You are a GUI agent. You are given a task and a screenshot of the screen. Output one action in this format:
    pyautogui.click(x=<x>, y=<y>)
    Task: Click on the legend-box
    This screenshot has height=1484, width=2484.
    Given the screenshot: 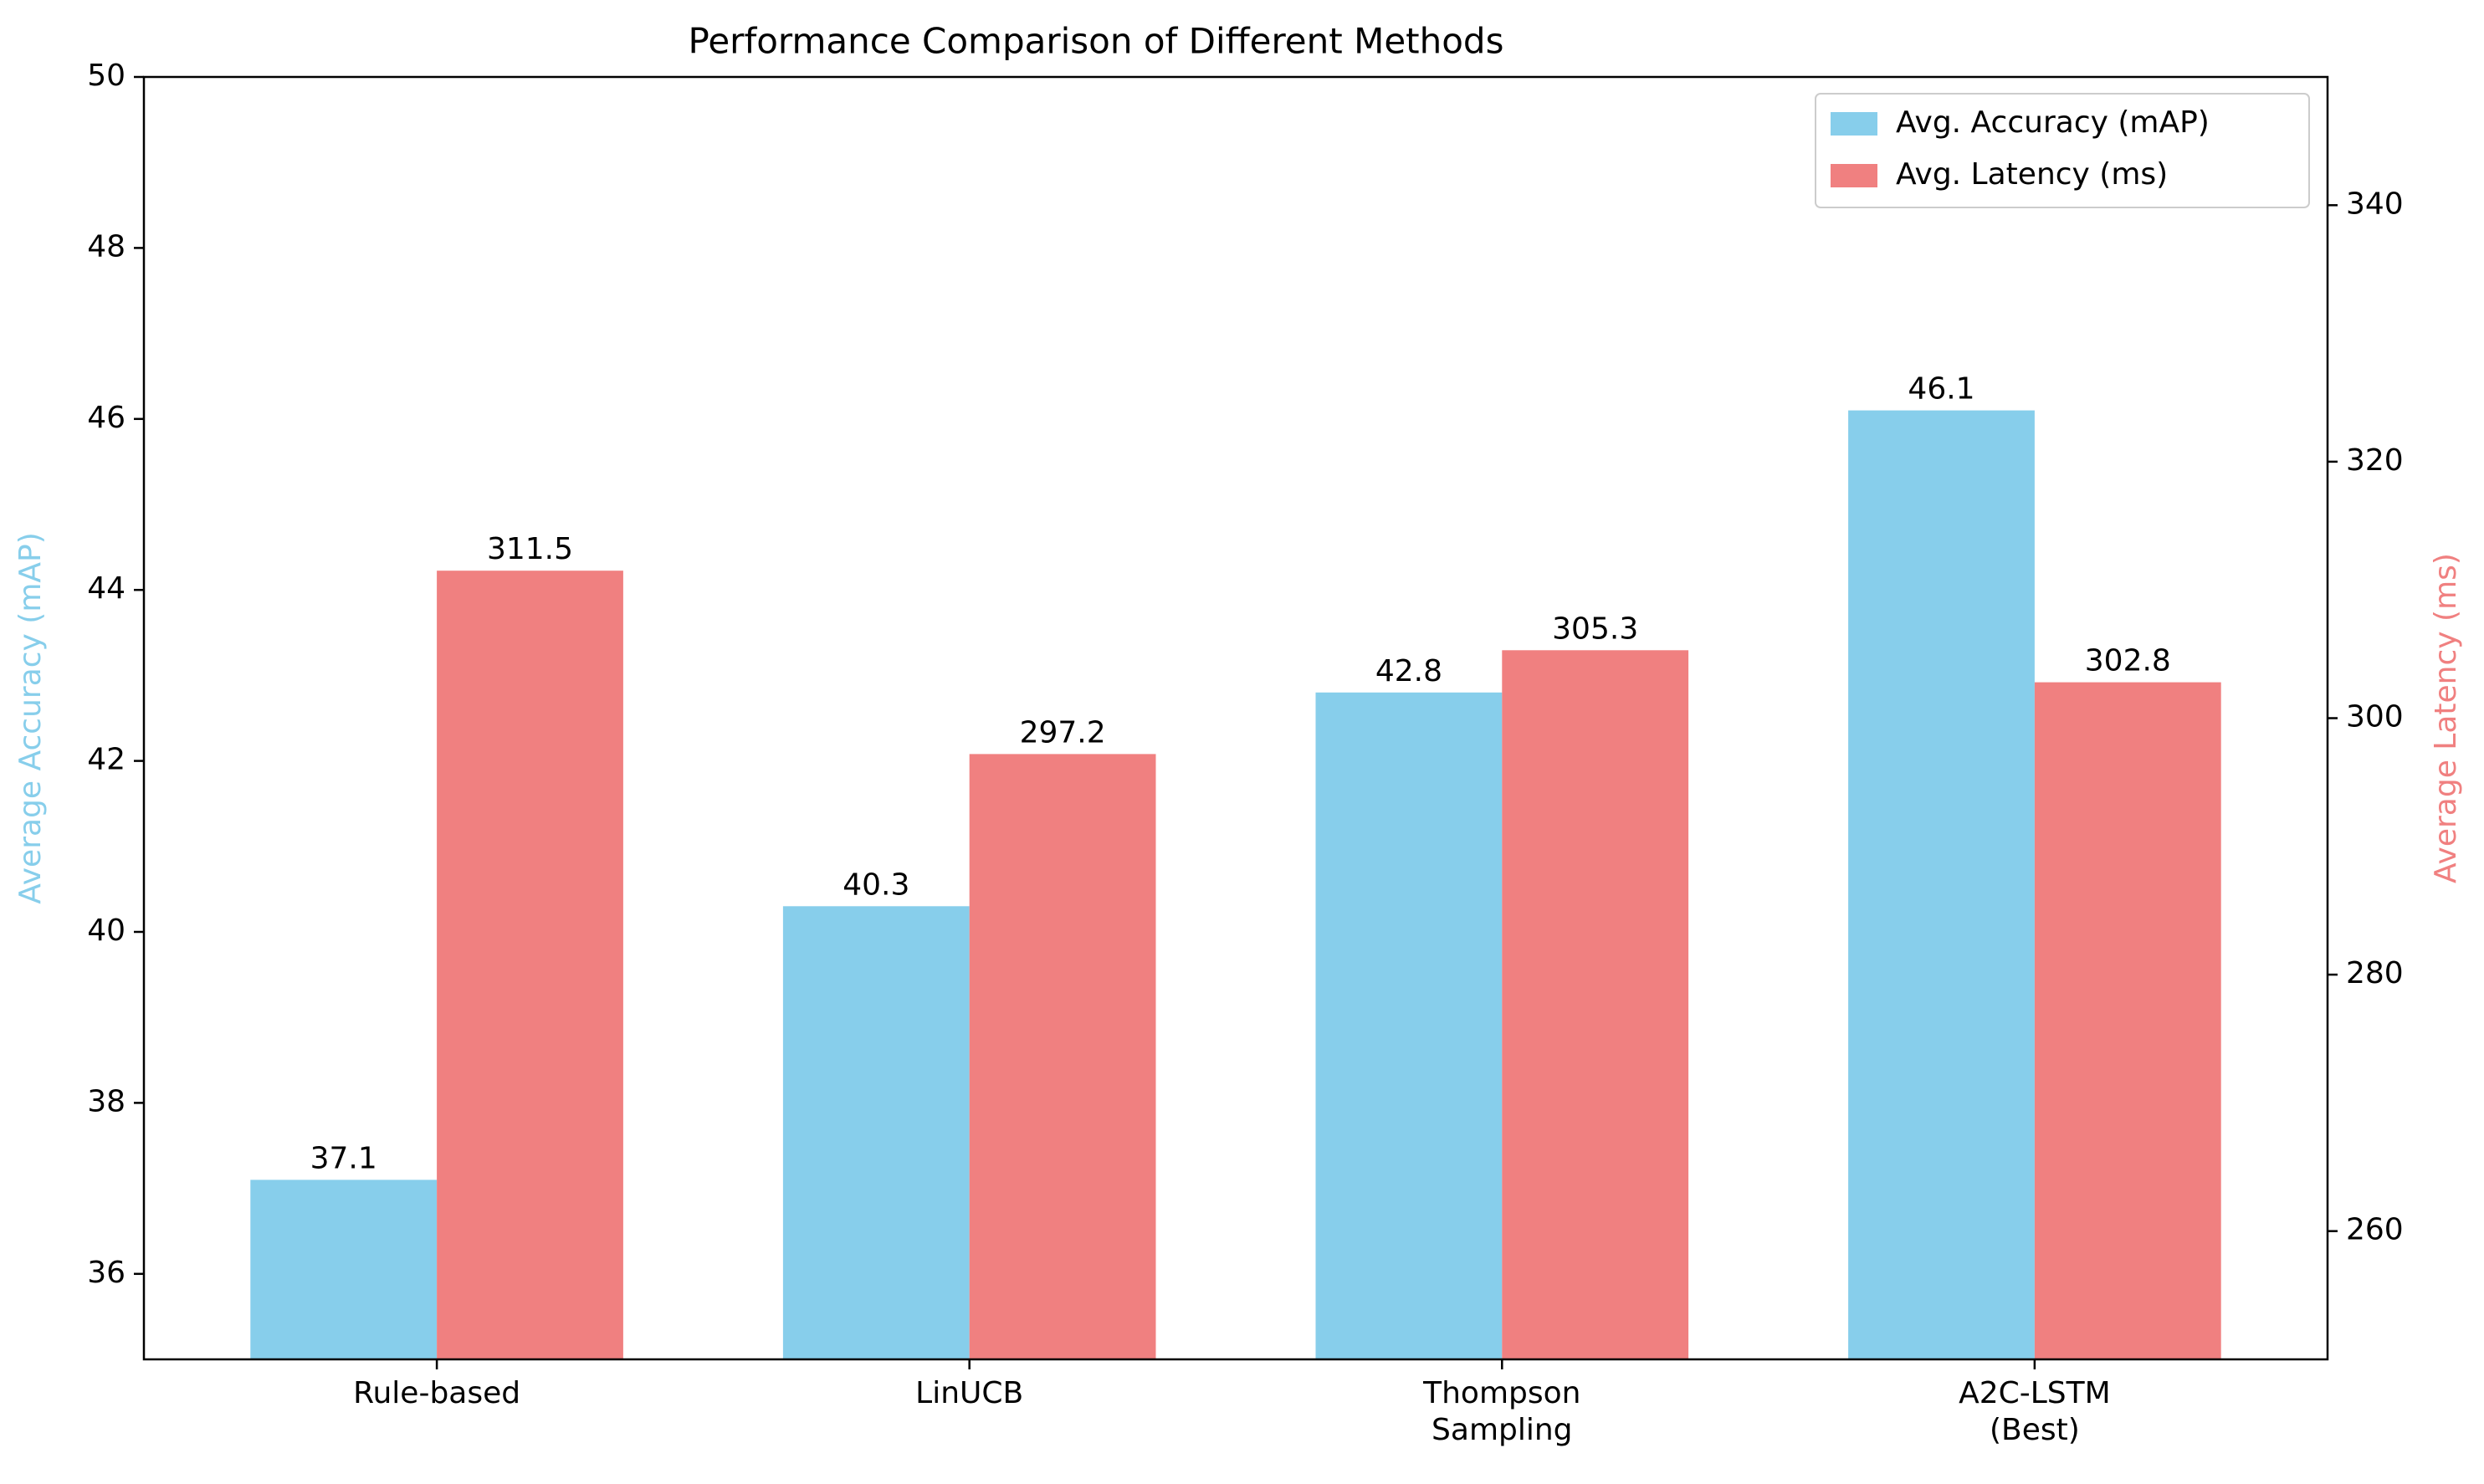 What is the action you would take?
    pyautogui.click(x=2062, y=150)
    